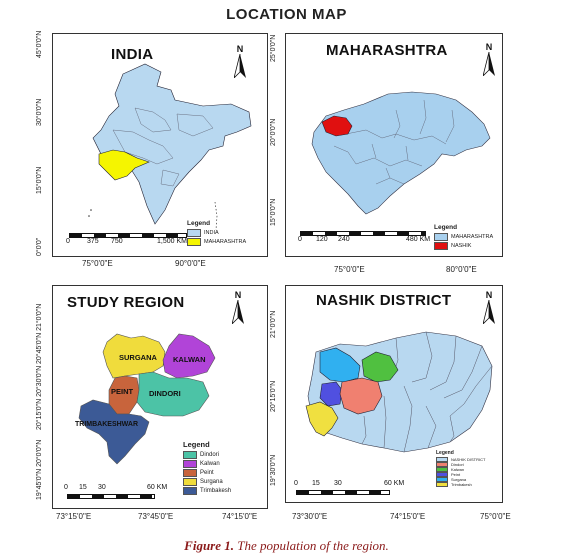  What do you see at coordinates (122, 391) in the screenshot?
I see `region-label: PEINT` at bounding box center [122, 391].